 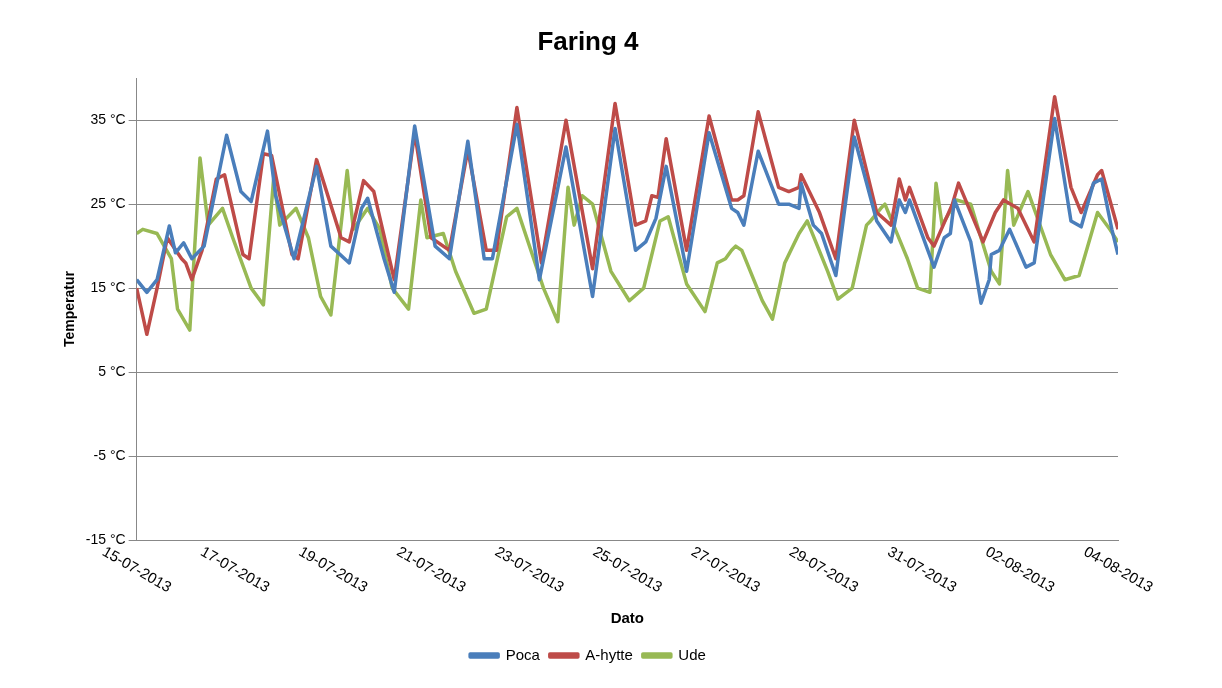 What do you see at coordinates (609, 654) in the screenshot?
I see `legend-label: A-hytte` at bounding box center [609, 654].